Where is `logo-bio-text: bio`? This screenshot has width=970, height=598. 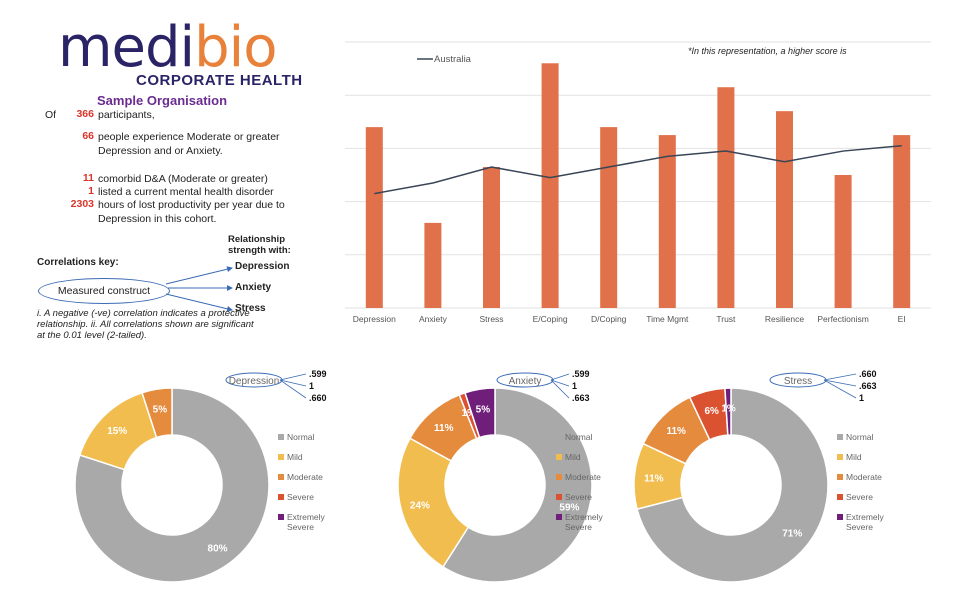 logo-bio-text: bio is located at coordinates (235, 47).